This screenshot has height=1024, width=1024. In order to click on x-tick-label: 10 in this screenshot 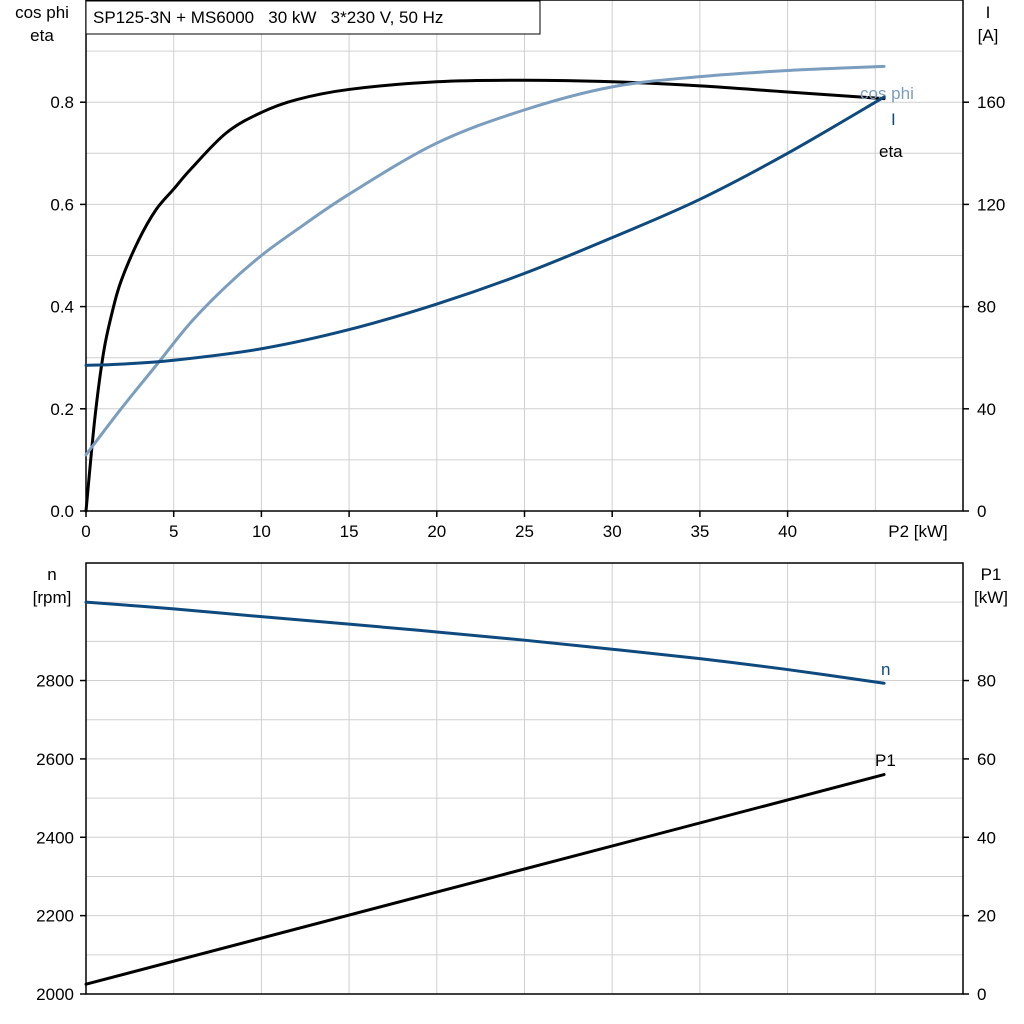, I will do `click(261, 531)`.